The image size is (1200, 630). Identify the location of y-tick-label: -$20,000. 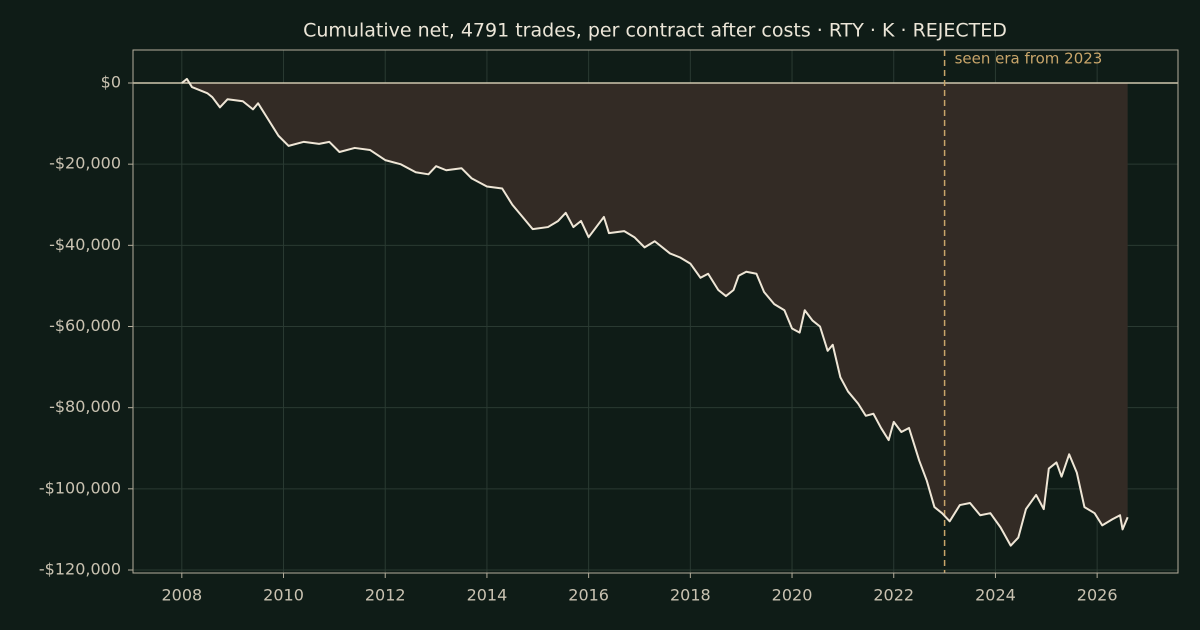
(85, 163).